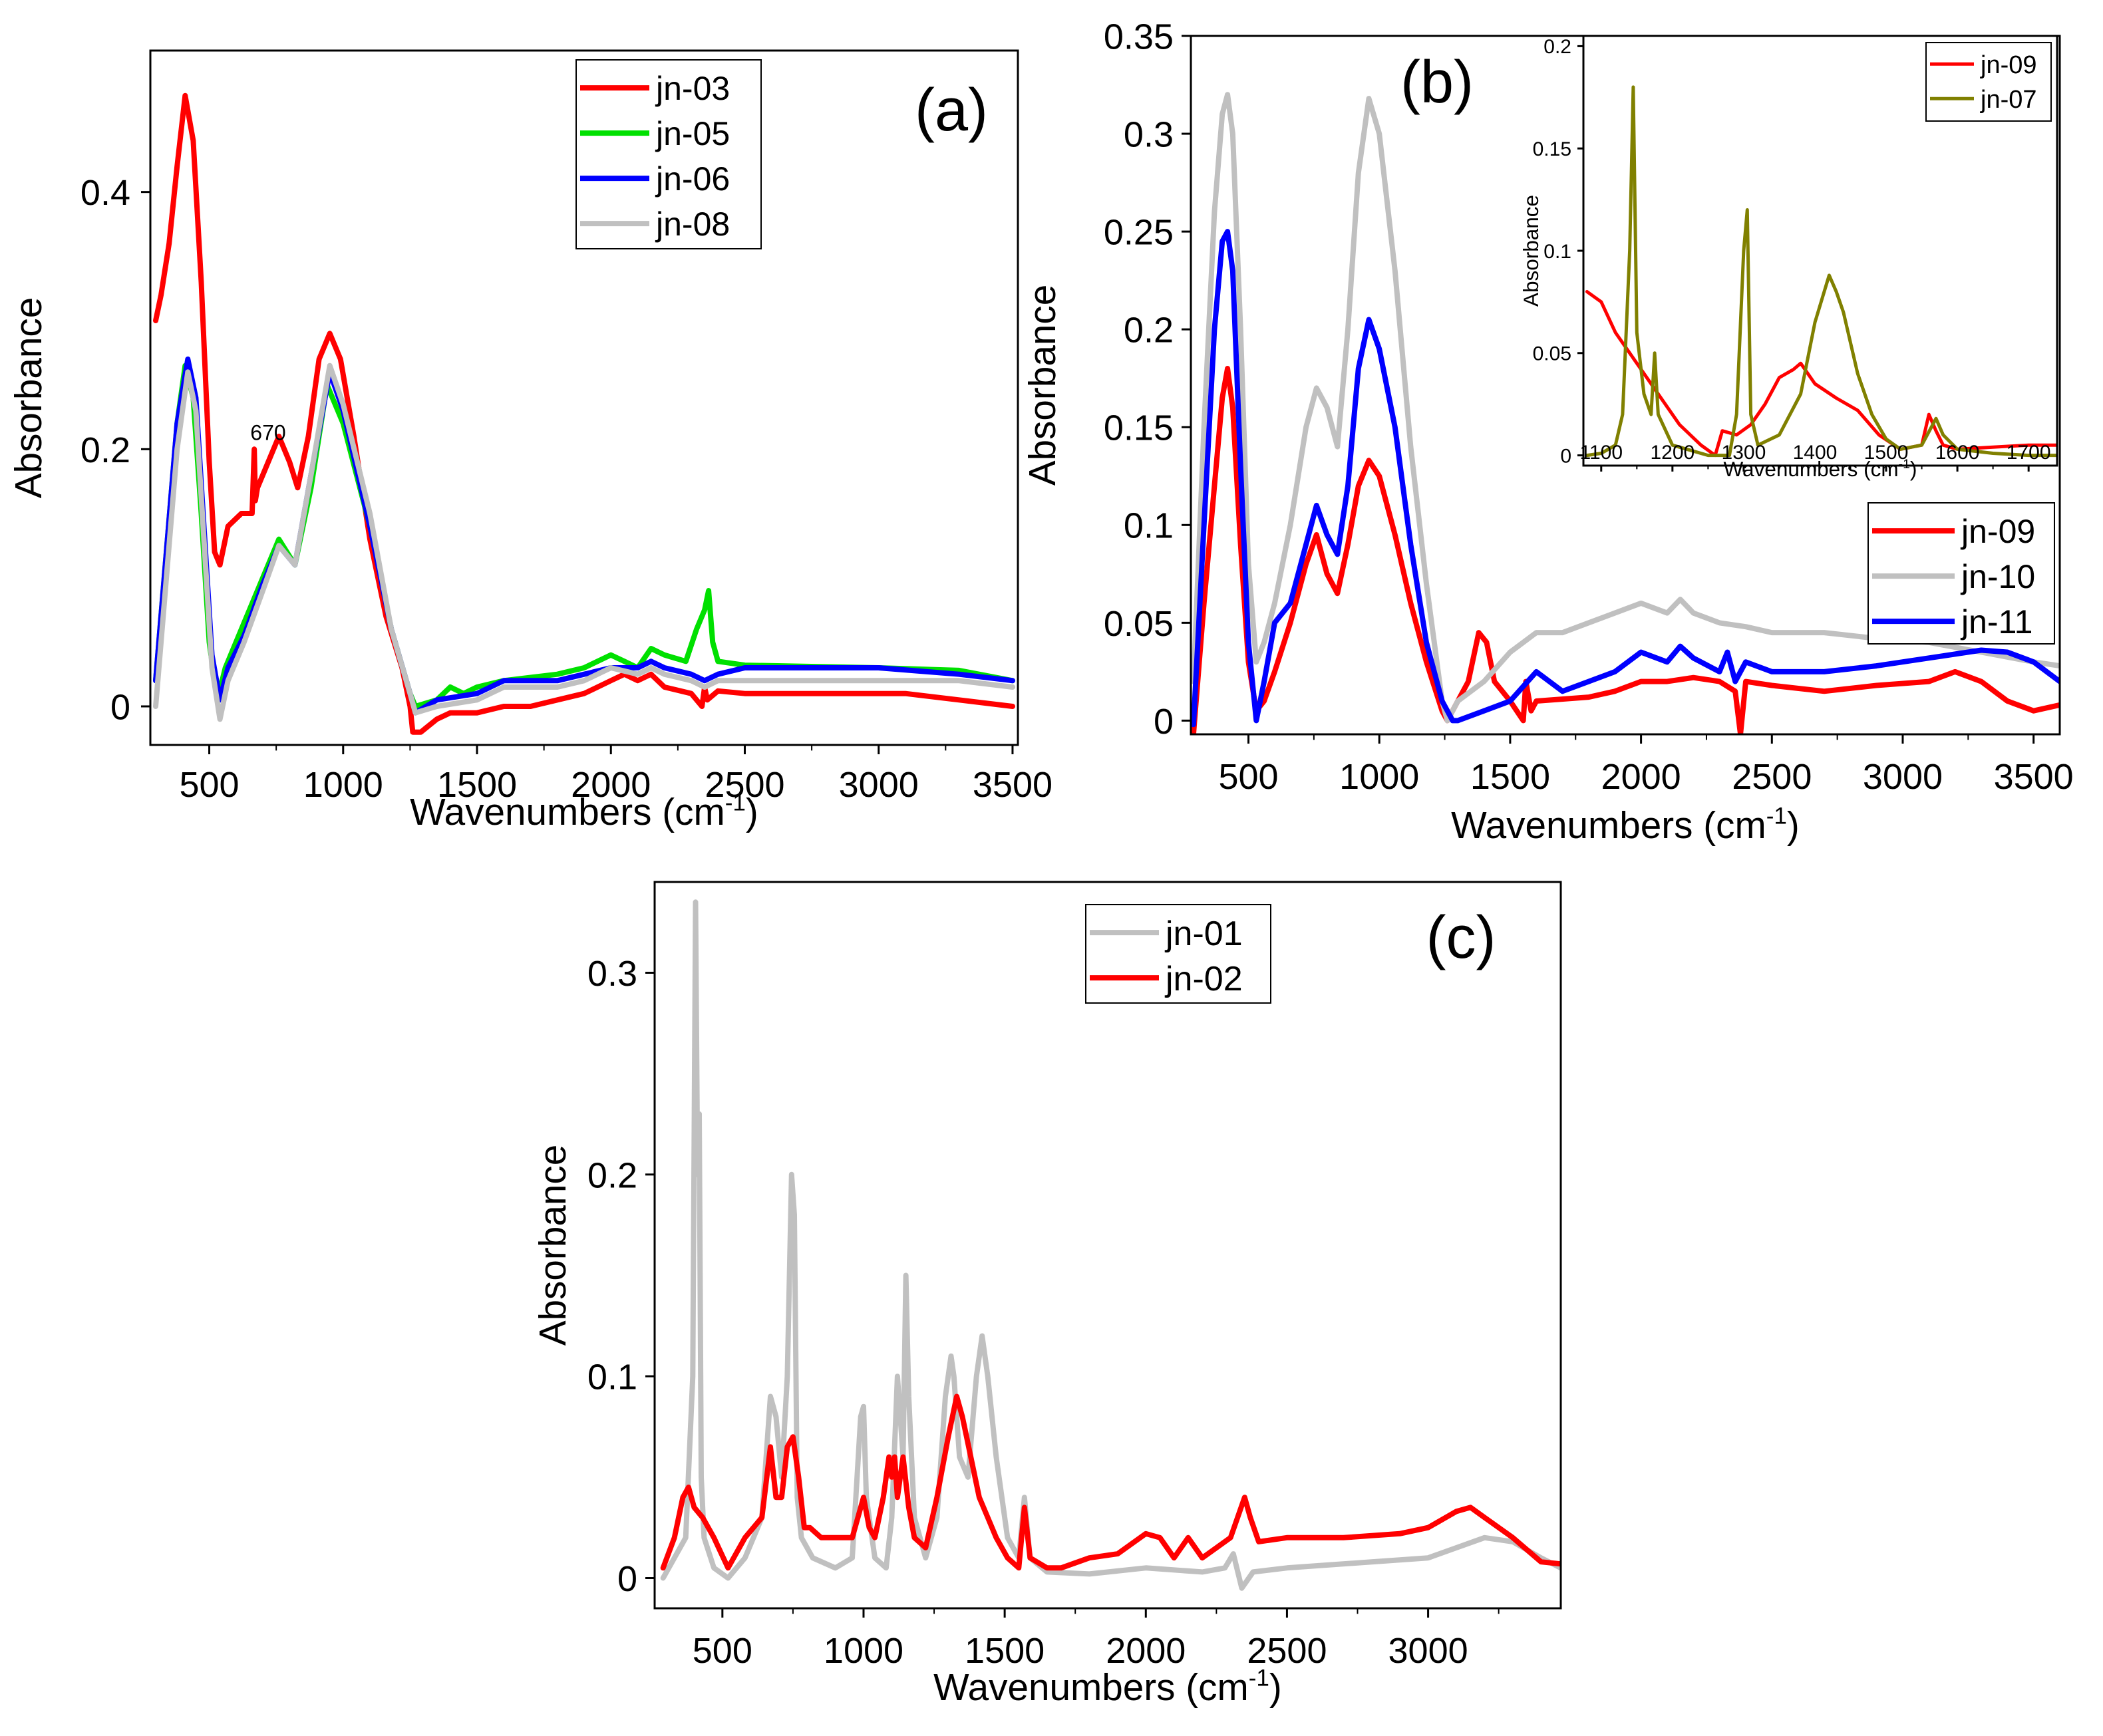 Image resolution: width=2103 pixels, height=1736 pixels. I want to click on legend-label-jn-06: jn-06, so click(692, 179).